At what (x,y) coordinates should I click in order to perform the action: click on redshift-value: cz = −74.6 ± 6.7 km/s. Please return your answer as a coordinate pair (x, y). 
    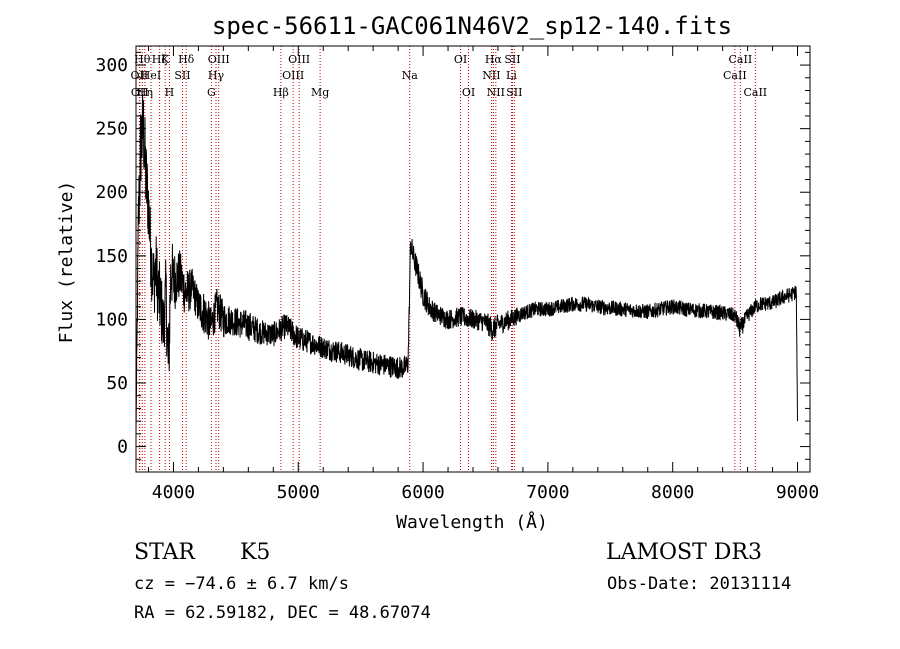
    Looking at the image, I should click on (241, 584).